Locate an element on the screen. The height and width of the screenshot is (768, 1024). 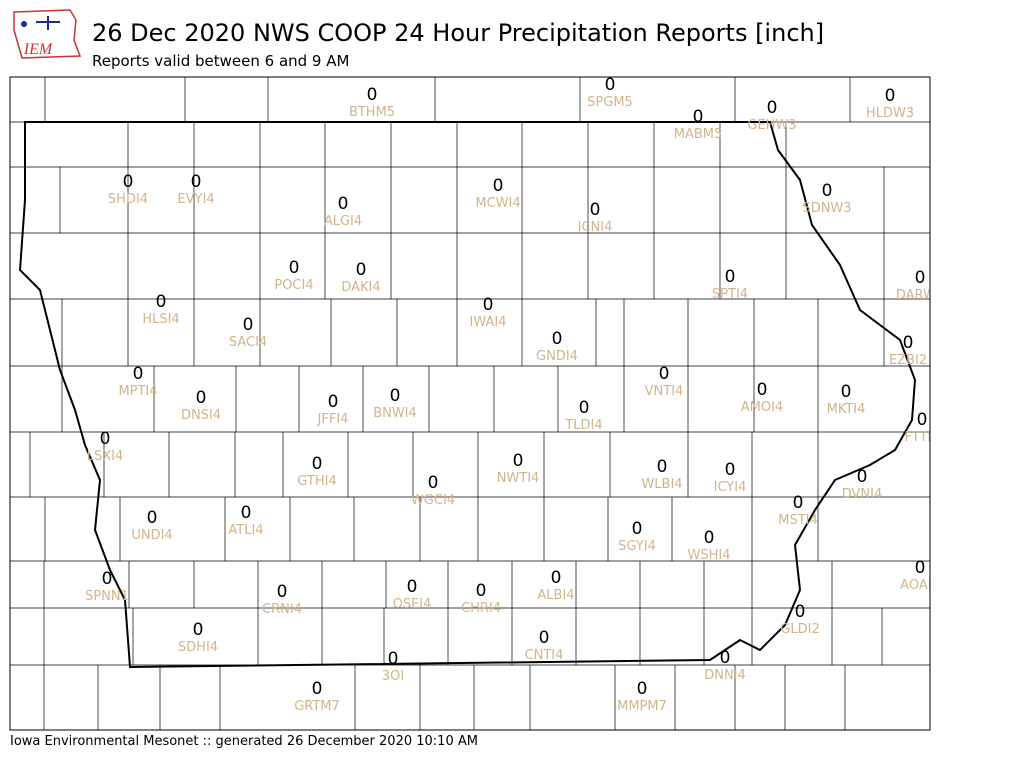
station-id: OSEI4 is located at coordinates (412, 604).